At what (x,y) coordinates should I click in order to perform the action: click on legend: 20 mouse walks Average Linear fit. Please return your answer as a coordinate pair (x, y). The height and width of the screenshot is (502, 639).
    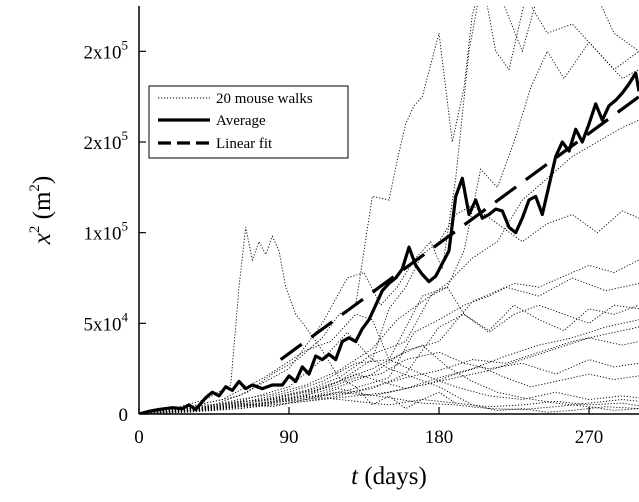
    Looking at the image, I should click on (248, 122).